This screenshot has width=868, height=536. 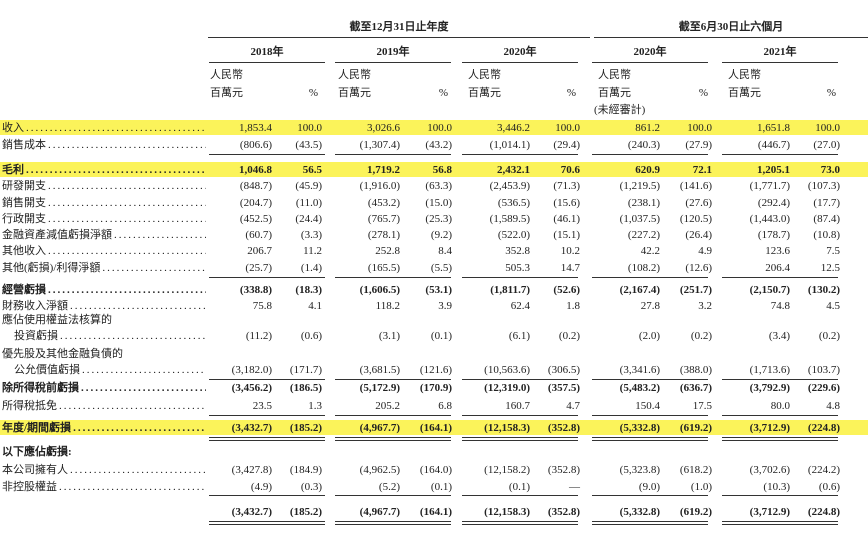 What do you see at coordinates (695, 186) in the screenshot?
I see `percent-value: (141.6)` at bounding box center [695, 186].